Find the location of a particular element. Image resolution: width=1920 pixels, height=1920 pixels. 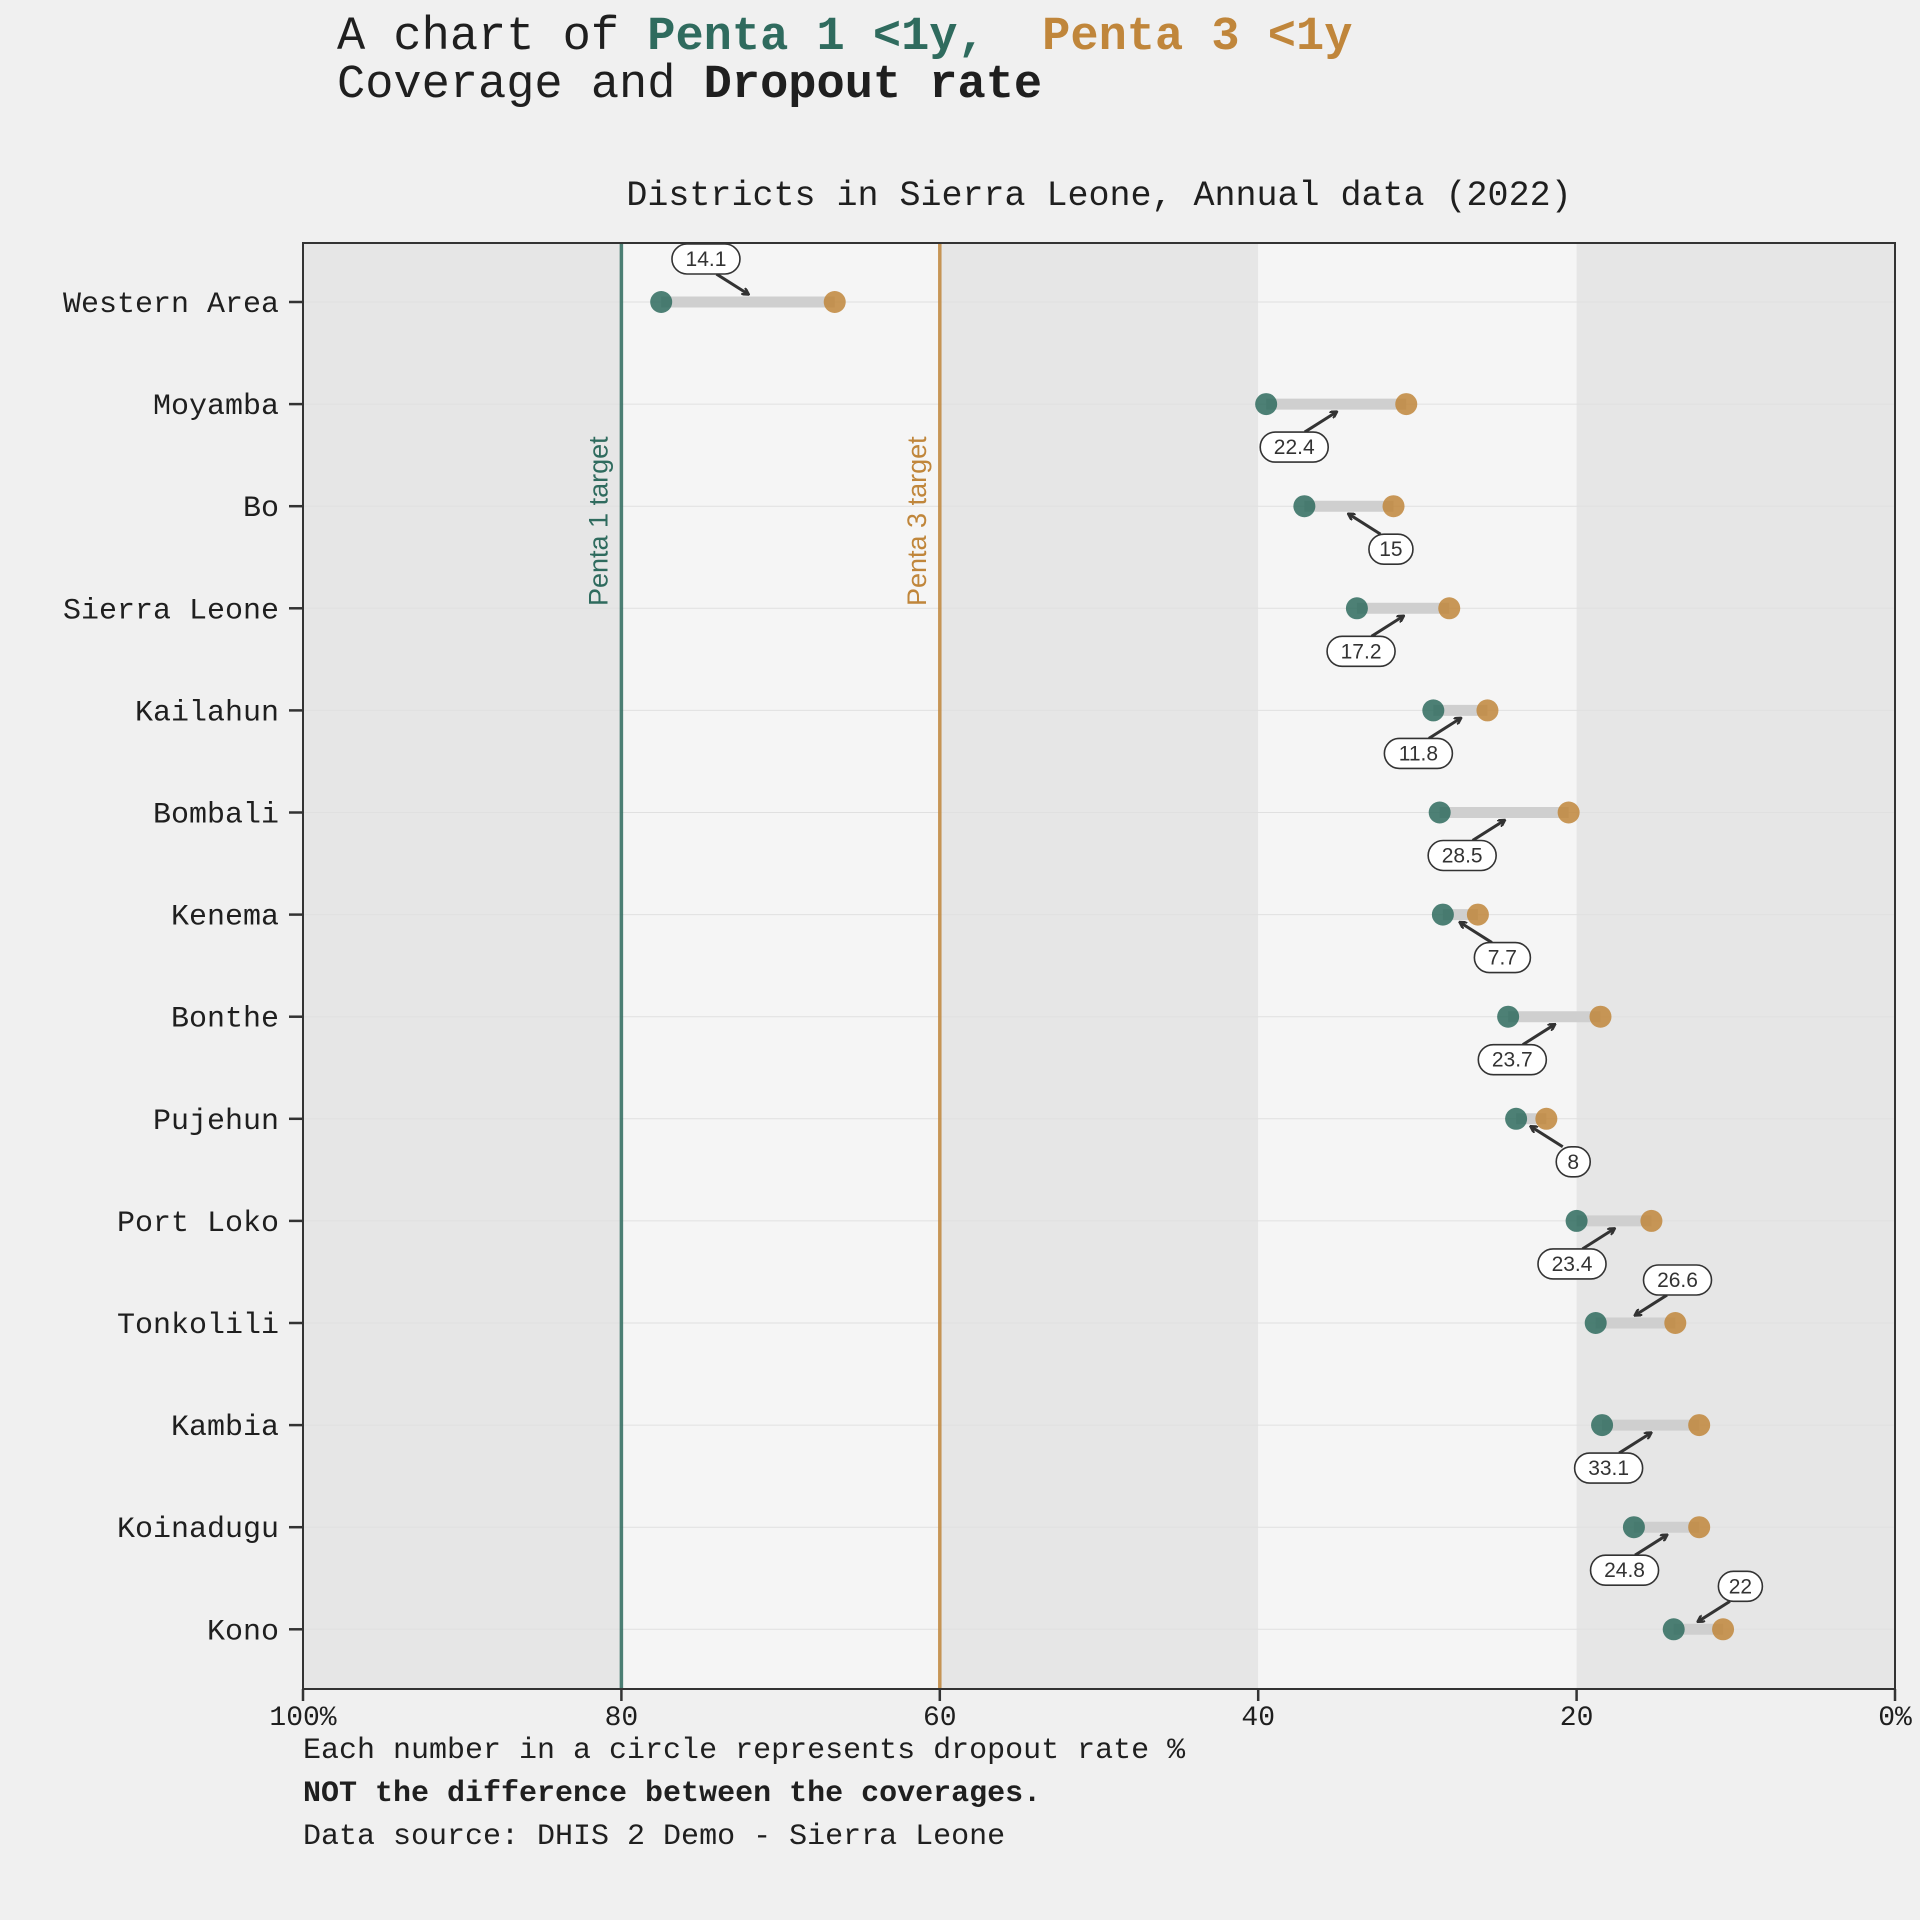

dropout-label-3: 17.2 is located at coordinates (1361, 651).